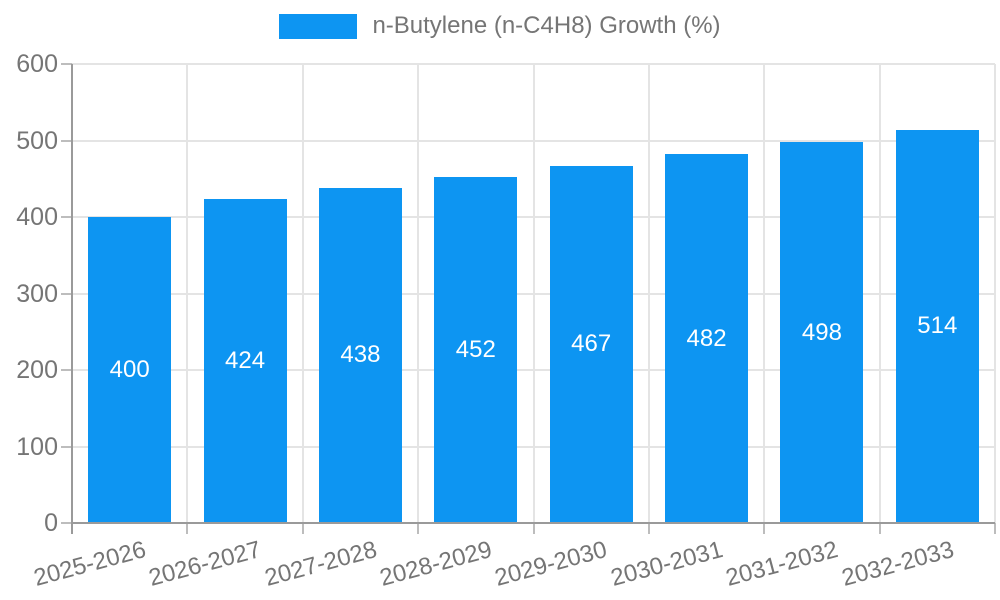  Describe the element at coordinates (37, 64) in the screenshot. I see `y-tick-label: 600` at that location.